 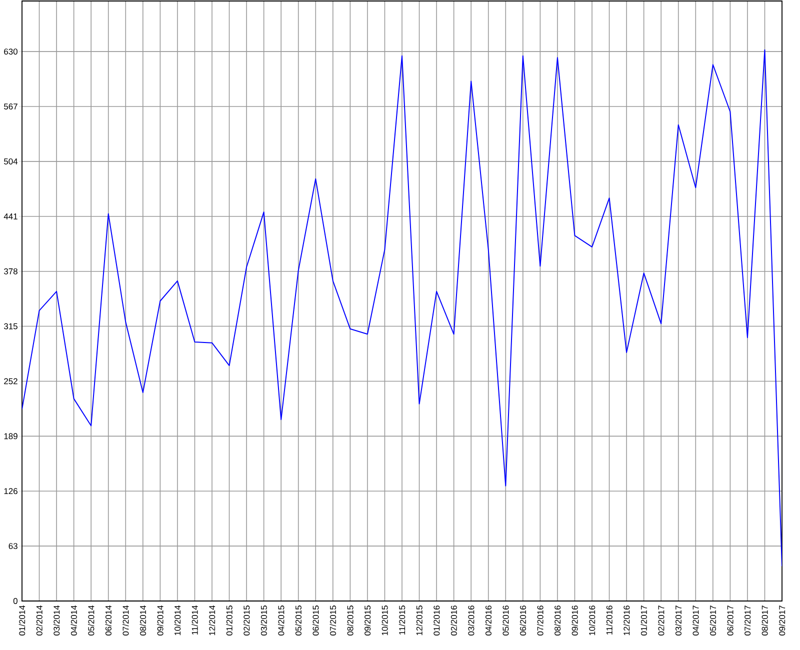 What do you see at coordinates (11, 161) in the screenshot?
I see `y-tick-label: 504` at bounding box center [11, 161].